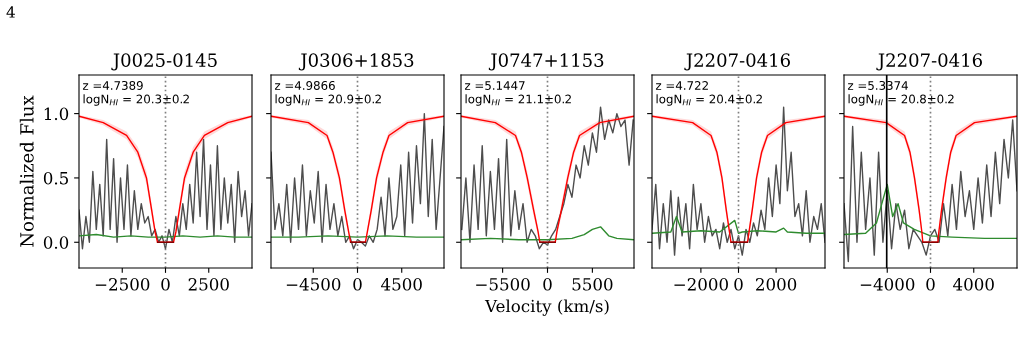  What do you see at coordinates (973, 284) in the screenshot?
I see `x-tick-label: 4000` at bounding box center [973, 284].